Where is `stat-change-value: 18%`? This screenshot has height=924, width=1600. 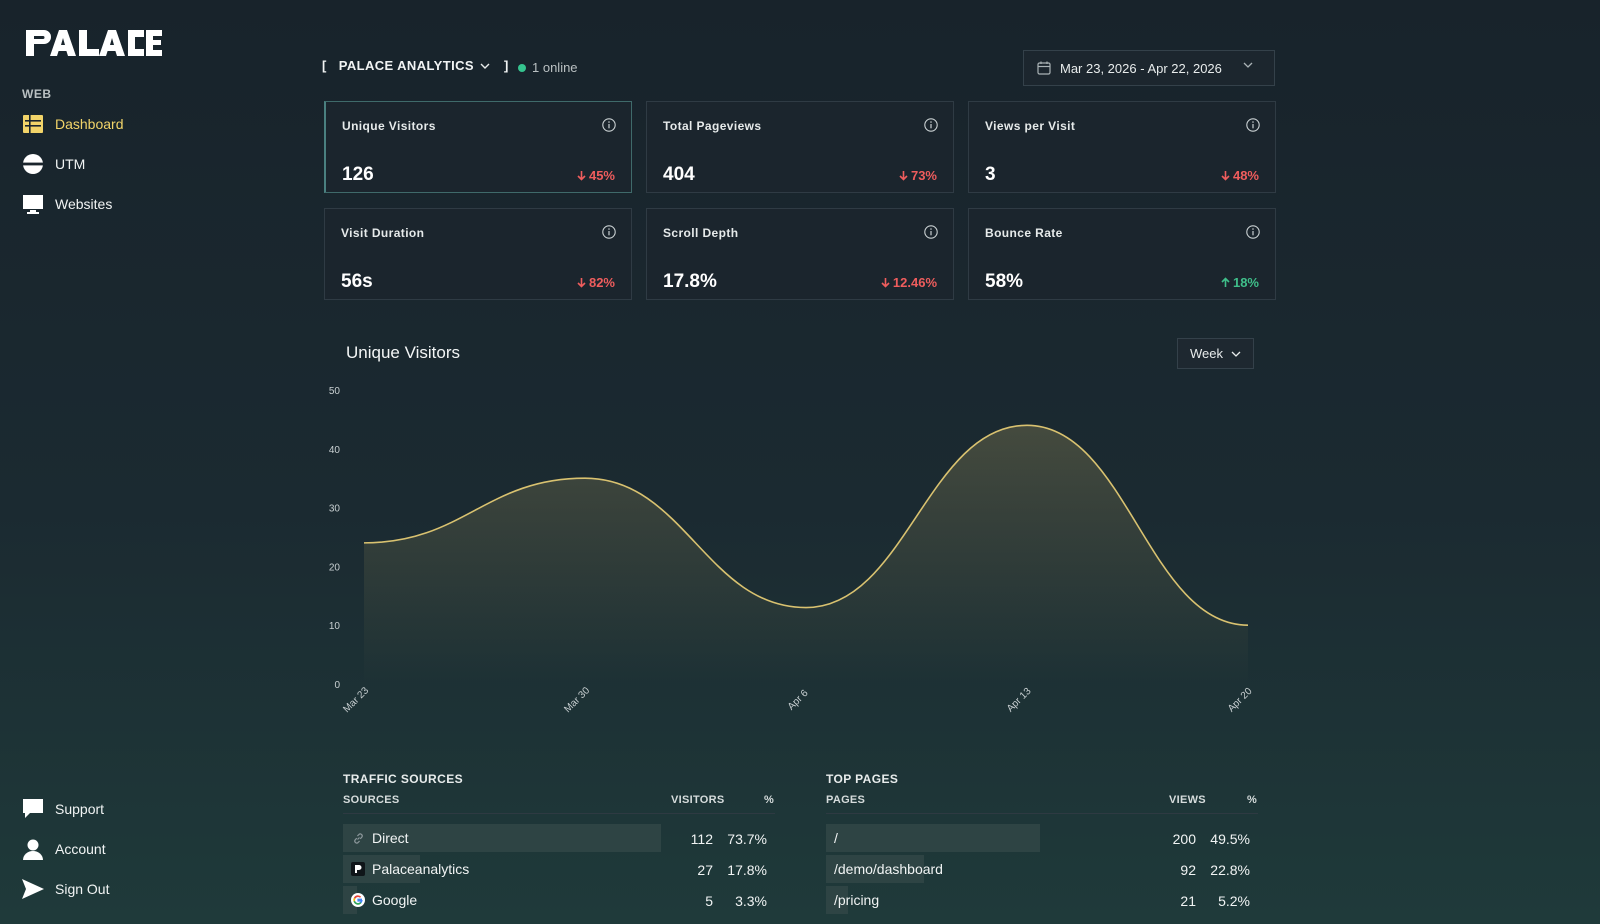
stat-change-value: 18% is located at coordinates (1245, 282).